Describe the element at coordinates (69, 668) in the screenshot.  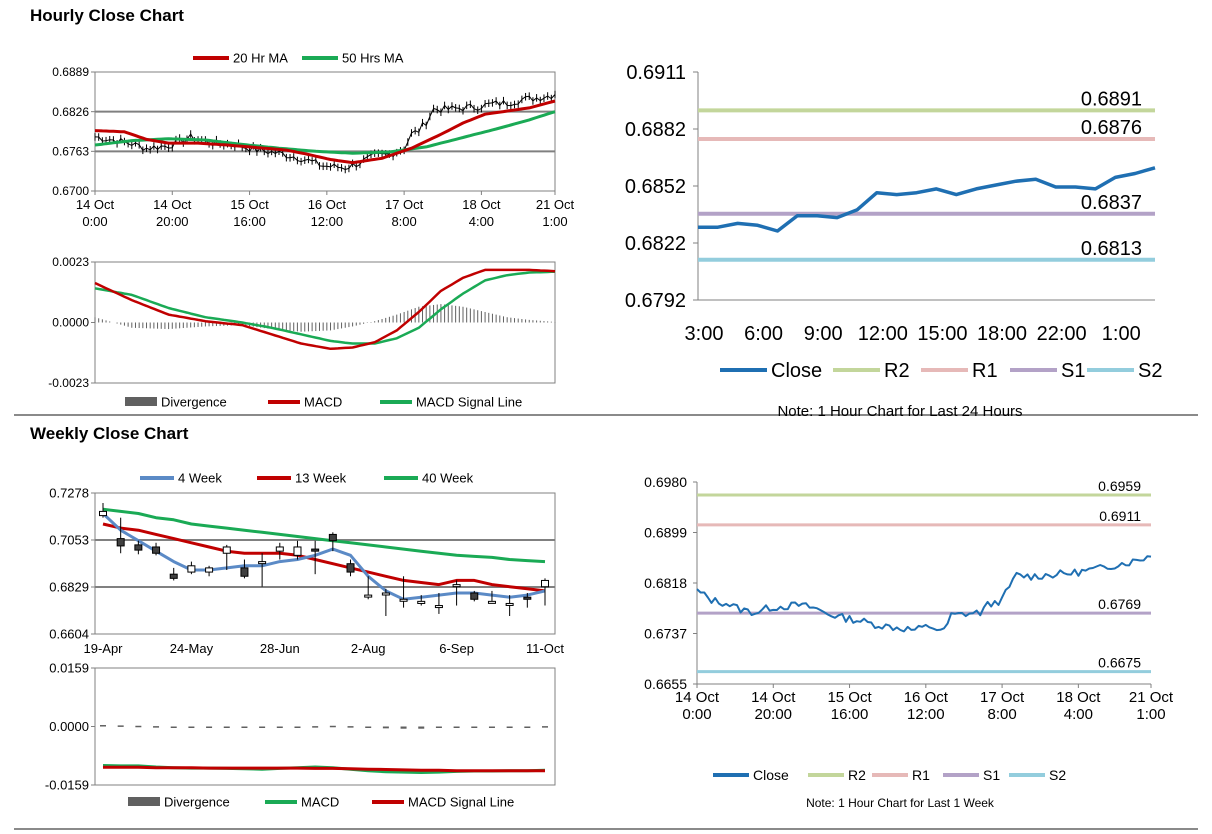
I see `weekly-macd-y-tick-label: 0.0159` at that location.